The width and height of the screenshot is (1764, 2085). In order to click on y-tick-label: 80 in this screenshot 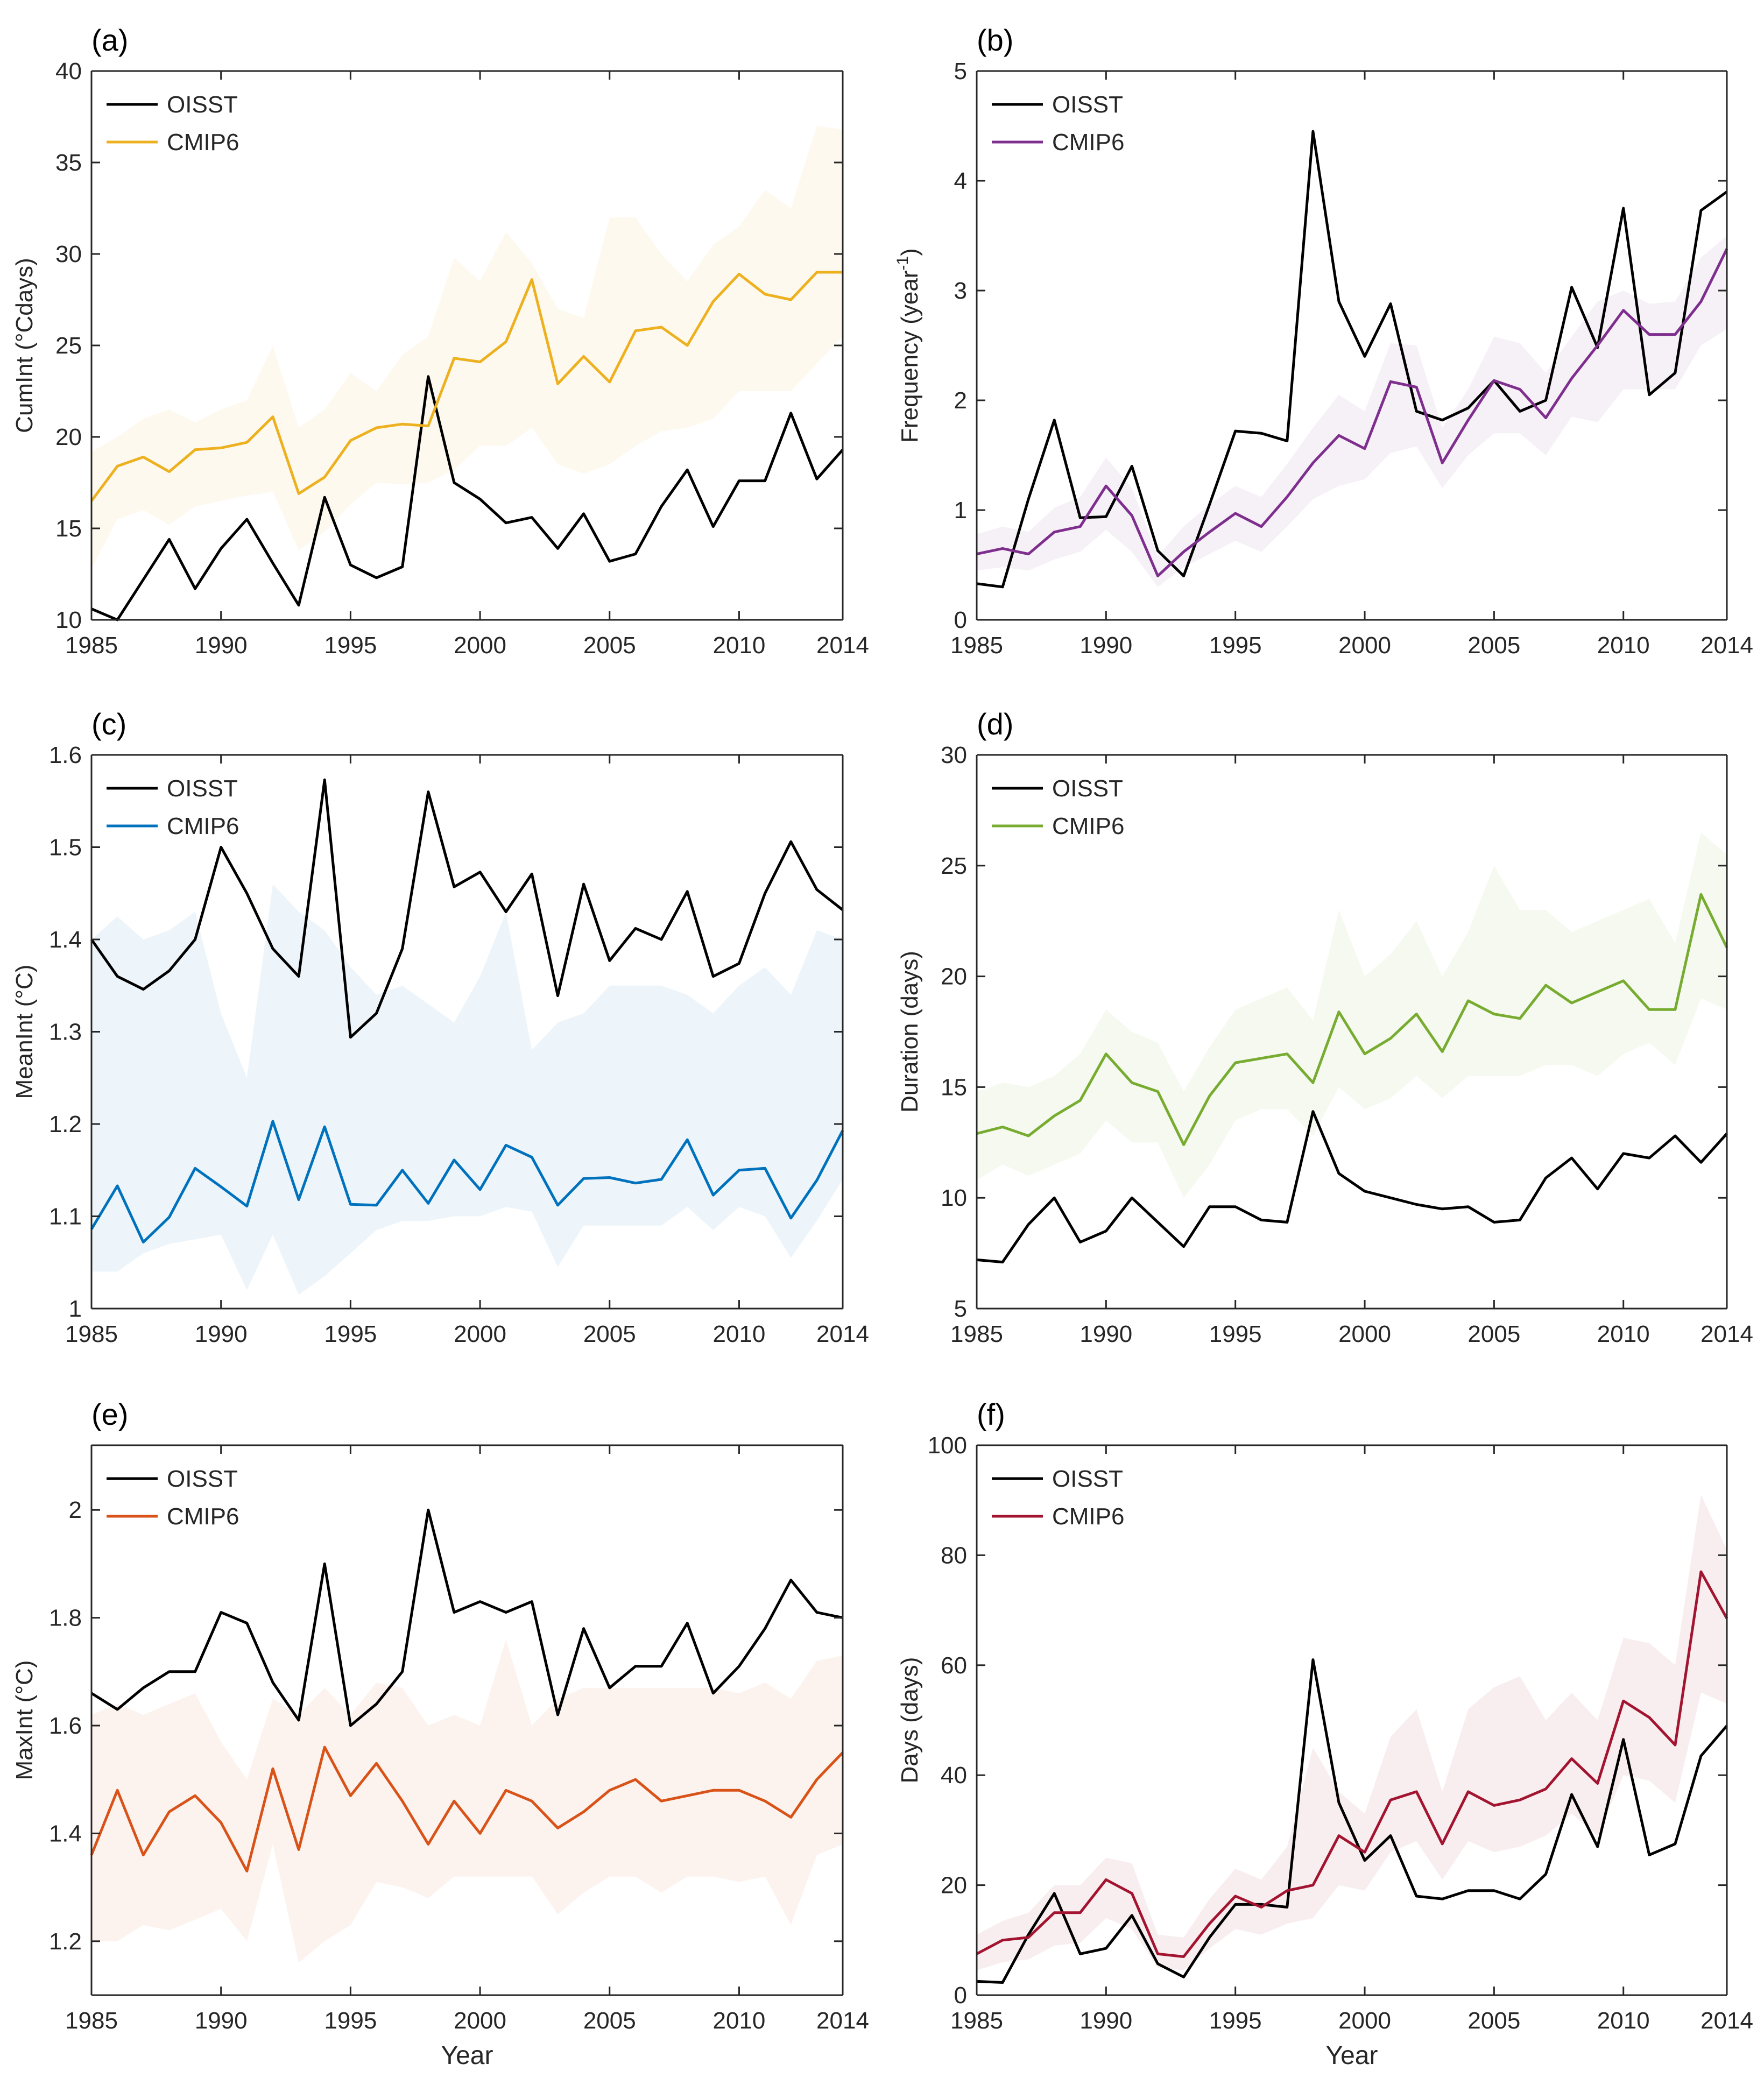, I will do `click(954, 1555)`.